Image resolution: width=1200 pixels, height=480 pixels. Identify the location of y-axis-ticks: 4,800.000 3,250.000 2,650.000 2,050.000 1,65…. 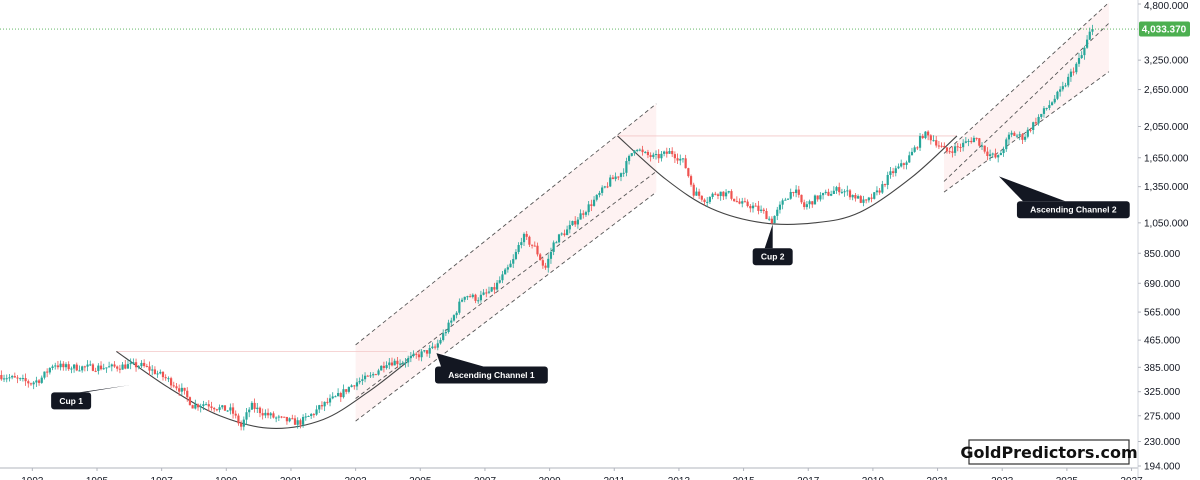
(1163, 237).